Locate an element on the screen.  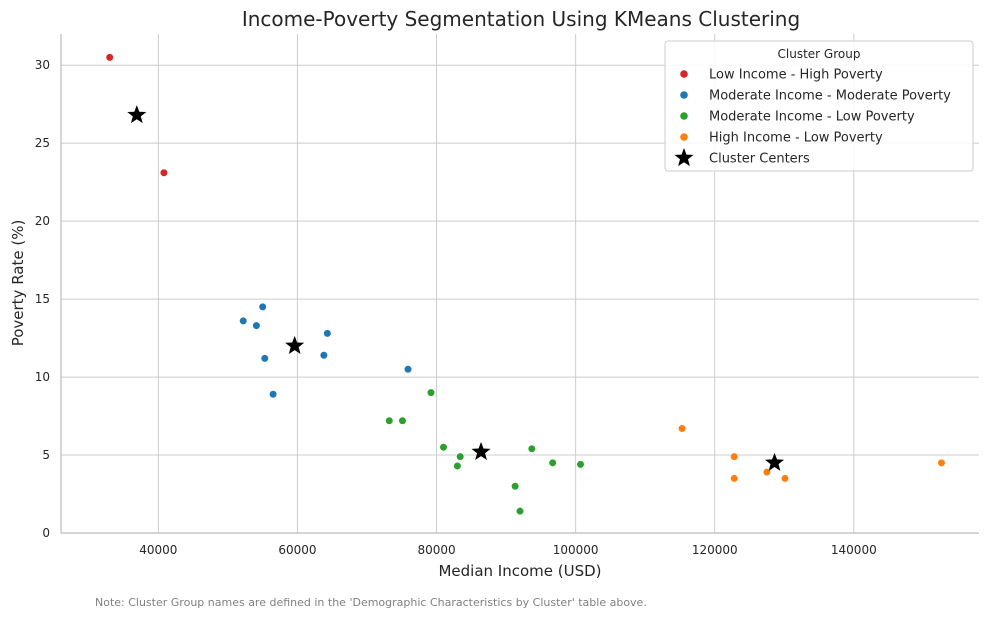
y-tick-label: 5 is located at coordinates (46, 455).